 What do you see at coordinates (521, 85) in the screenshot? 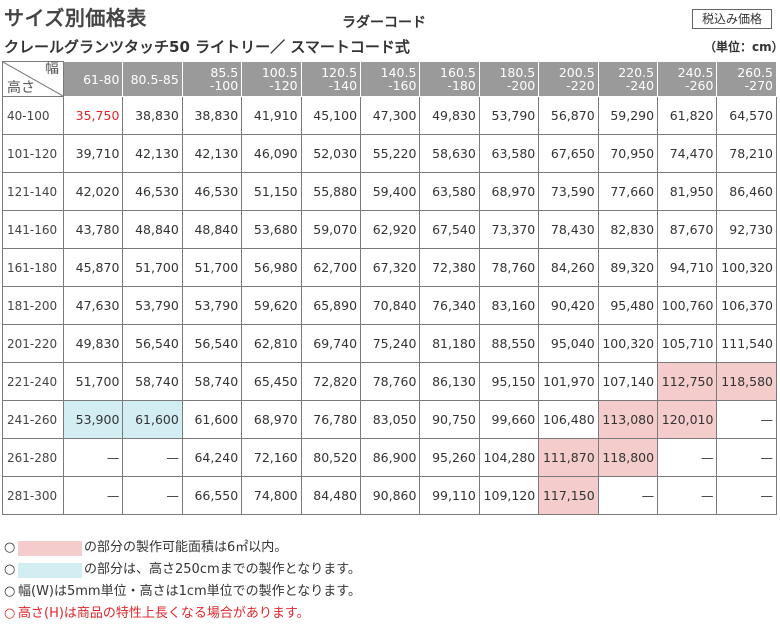
I see `column-header-text: -200` at bounding box center [521, 85].